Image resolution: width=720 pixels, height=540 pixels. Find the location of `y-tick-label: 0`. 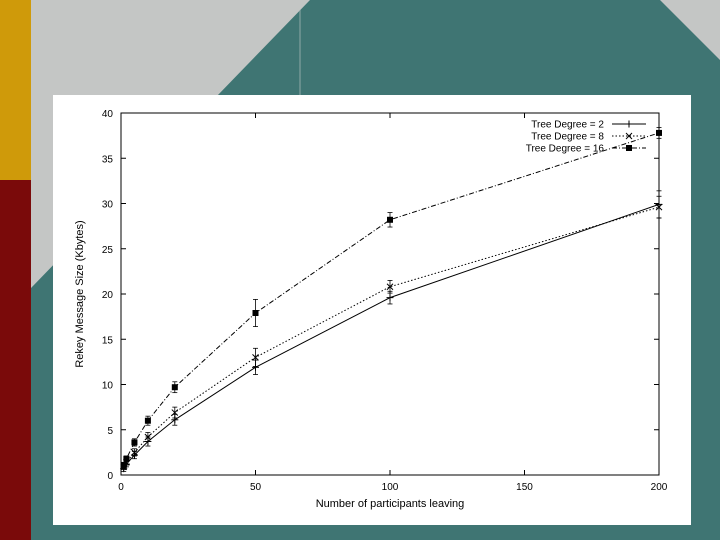

y-tick-label: 0 is located at coordinates (110, 476).